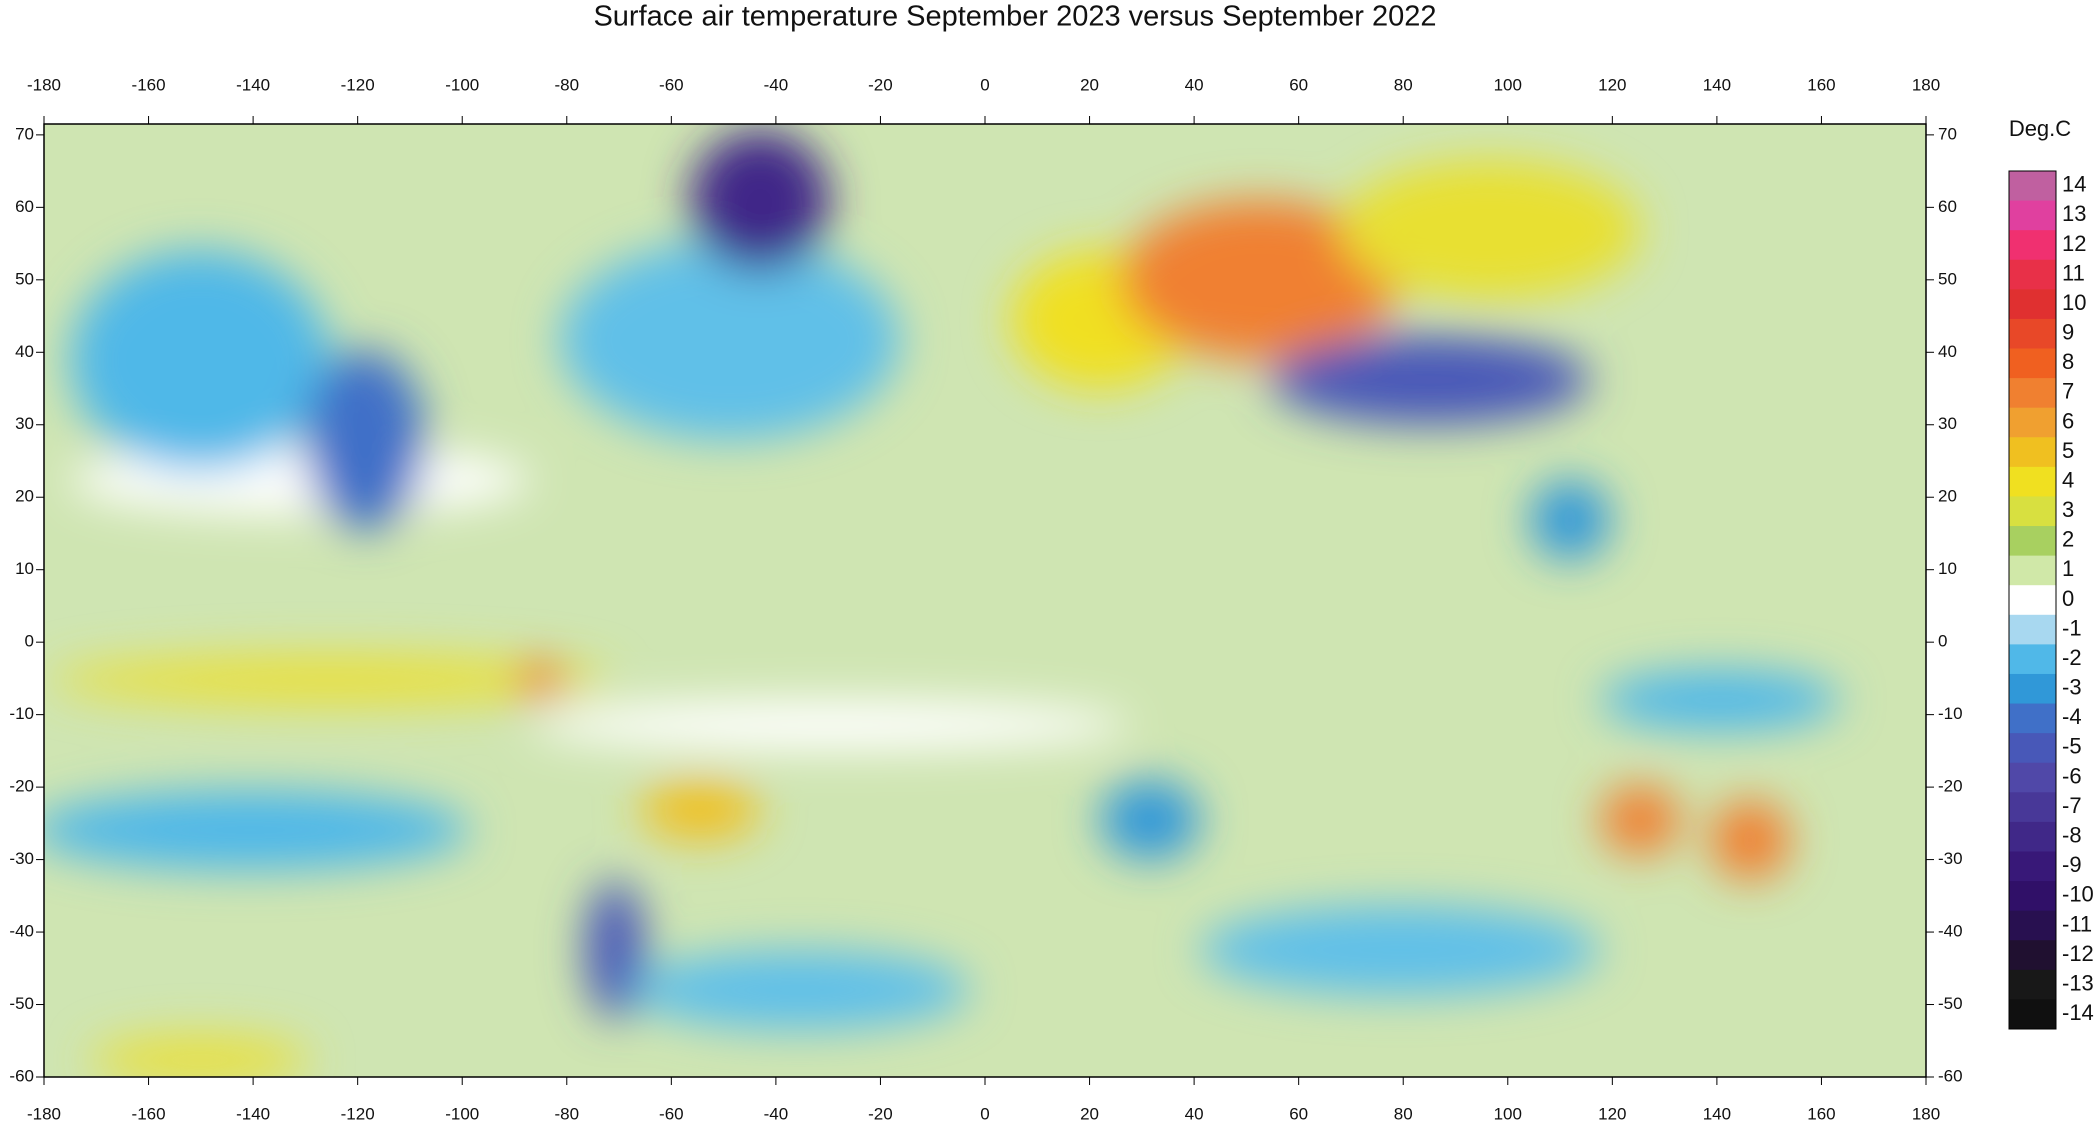 This screenshot has width=2100, height=1131. What do you see at coordinates (358, 84) in the screenshot?
I see `x-tick-label: -120` at bounding box center [358, 84].